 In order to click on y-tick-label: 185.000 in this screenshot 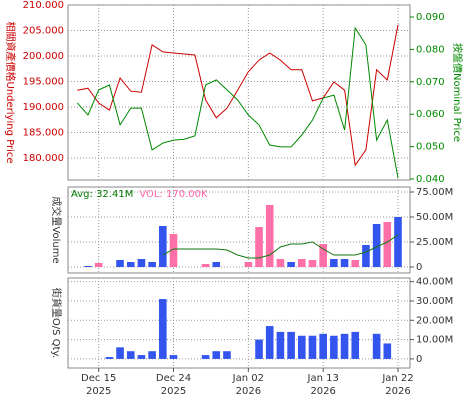, I will do `click(43, 133)`.